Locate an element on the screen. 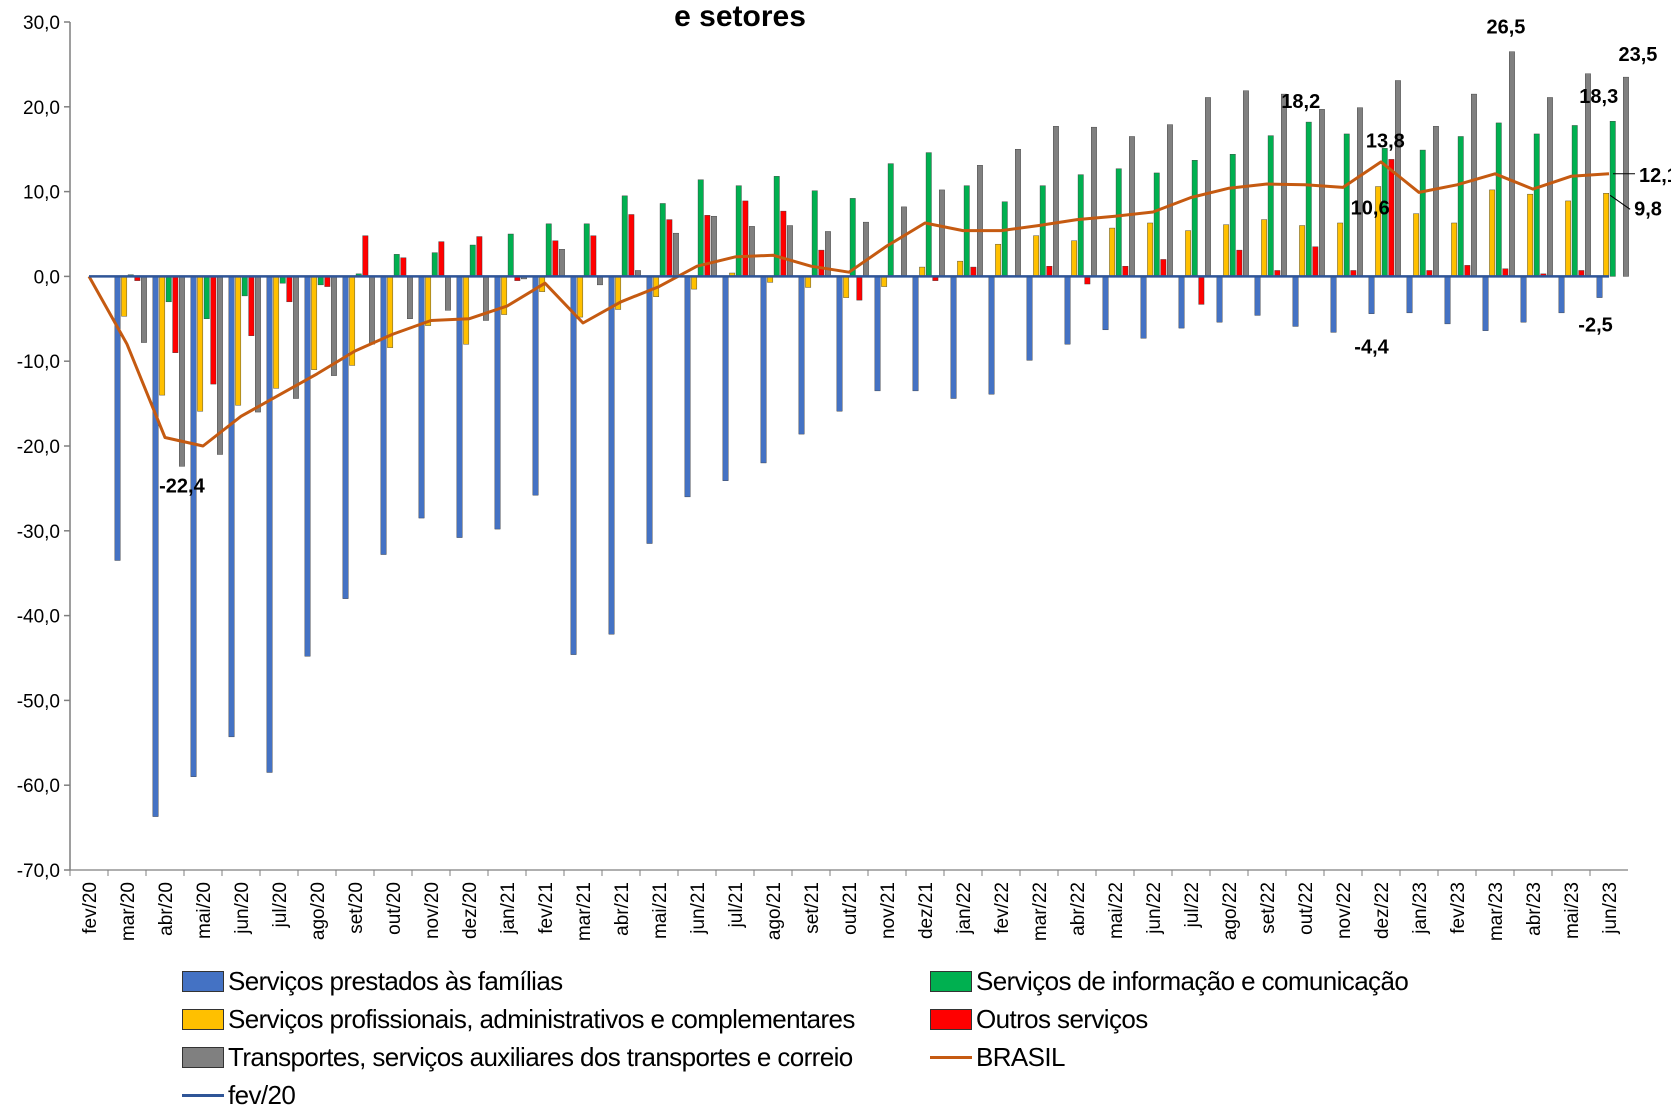 This screenshot has height=1111, width=1671. y-tick-label: -60,0 is located at coordinates (38, 786).